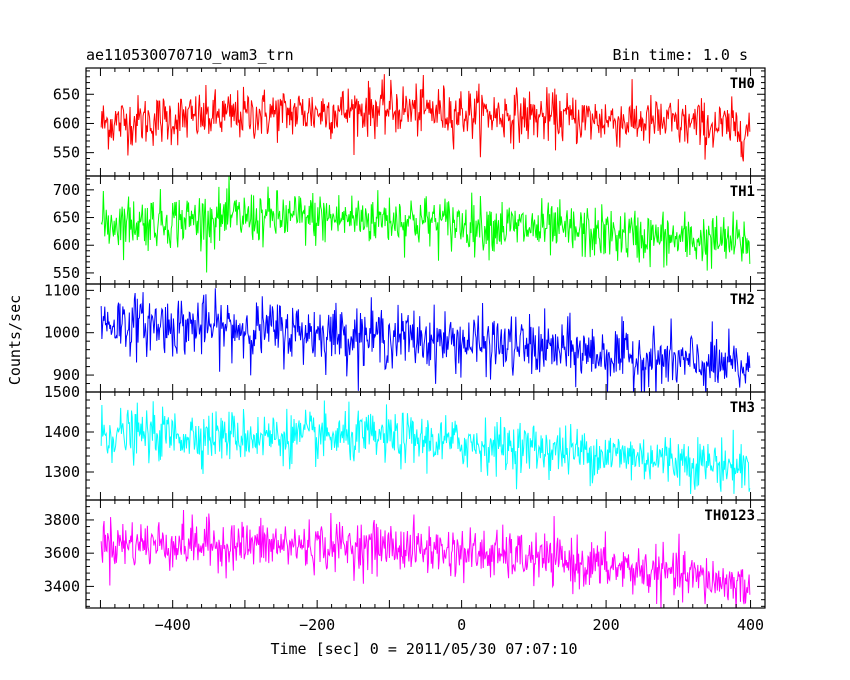  Describe the element at coordinates (66, 245) in the screenshot. I see `y-tick-label-th1: 600` at that location.